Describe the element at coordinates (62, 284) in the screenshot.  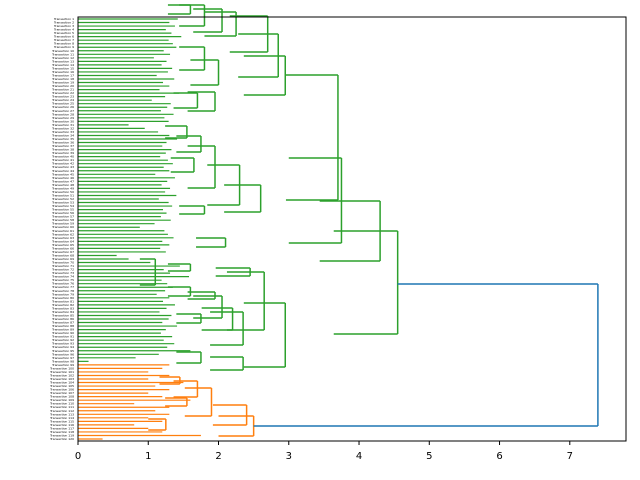
I see `leaf-label: Transaction 76` at that location.